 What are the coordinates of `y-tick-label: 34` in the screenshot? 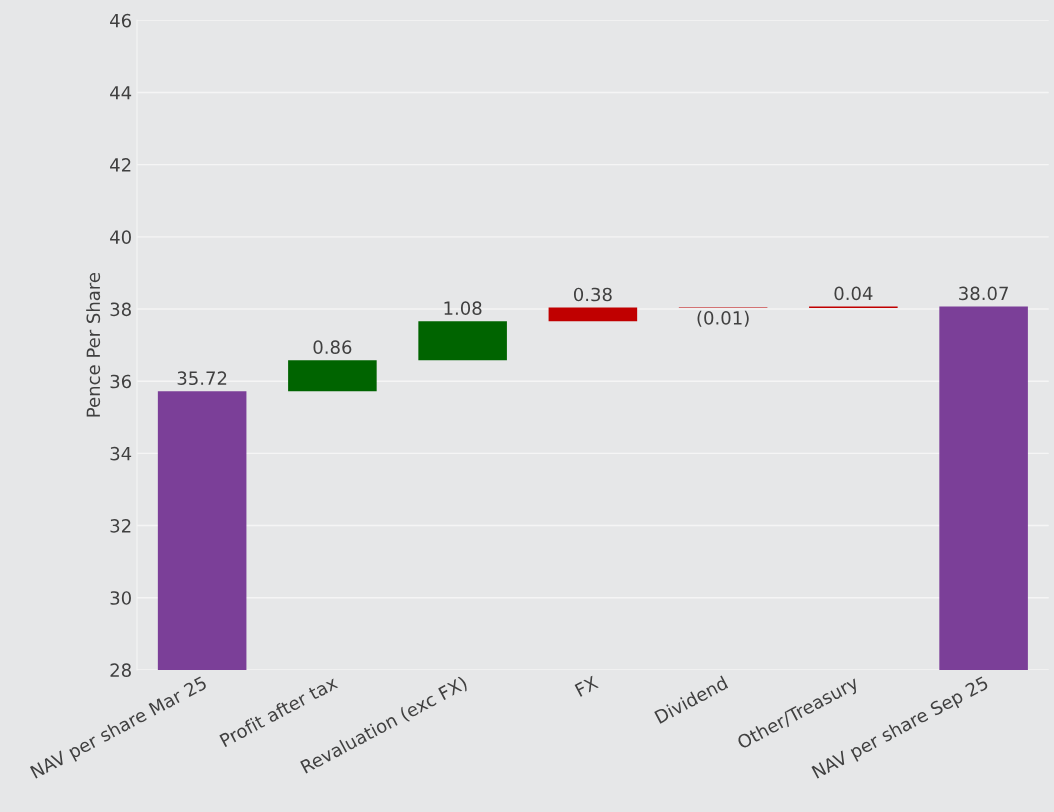 It's located at (121, 453).